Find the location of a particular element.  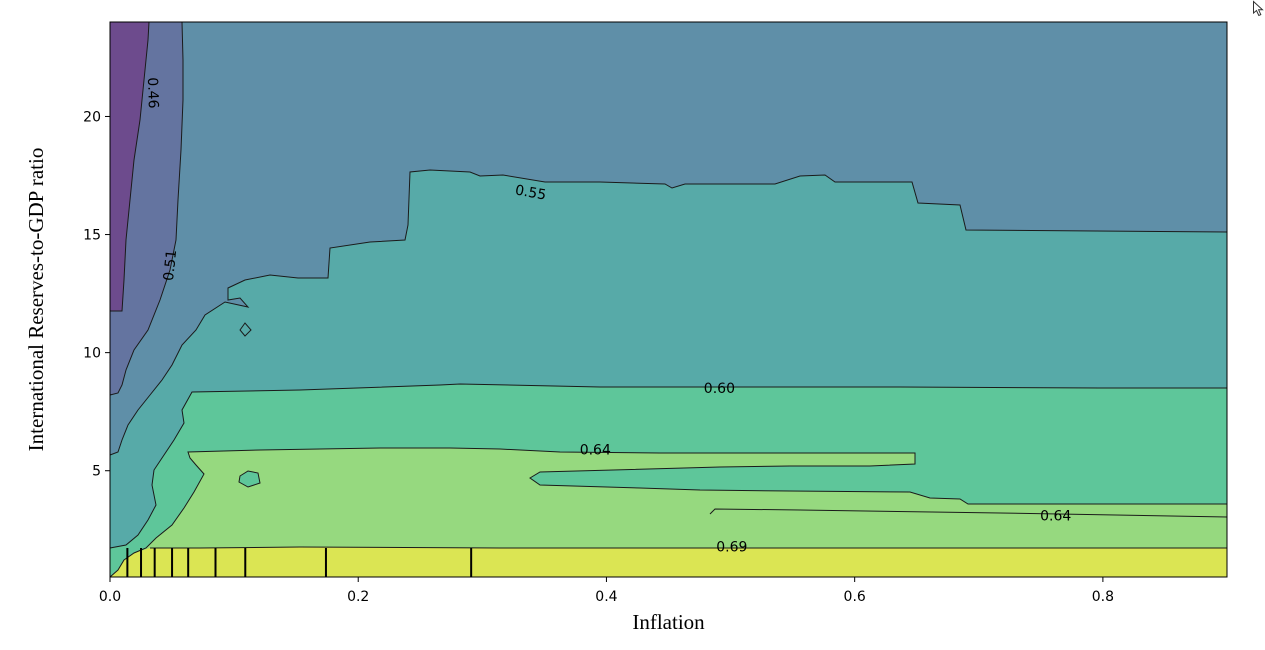

contour-label: 0.60 is located at coordinates (719, 389).